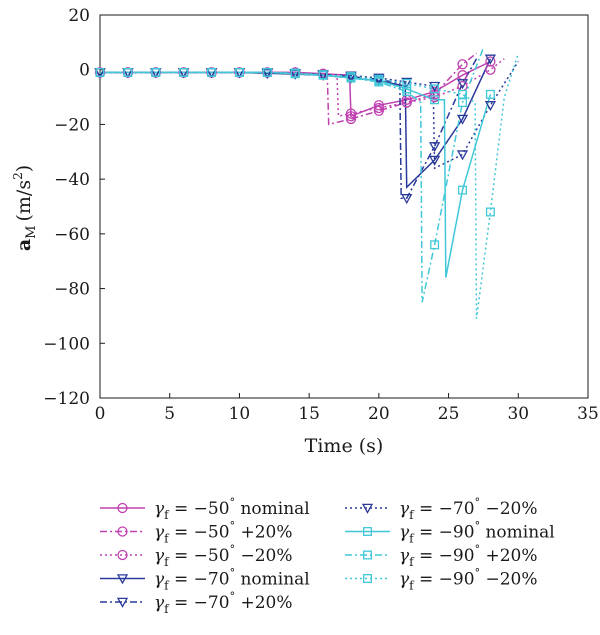  I want to click on y-tick-label: −40, so click(72, 180).